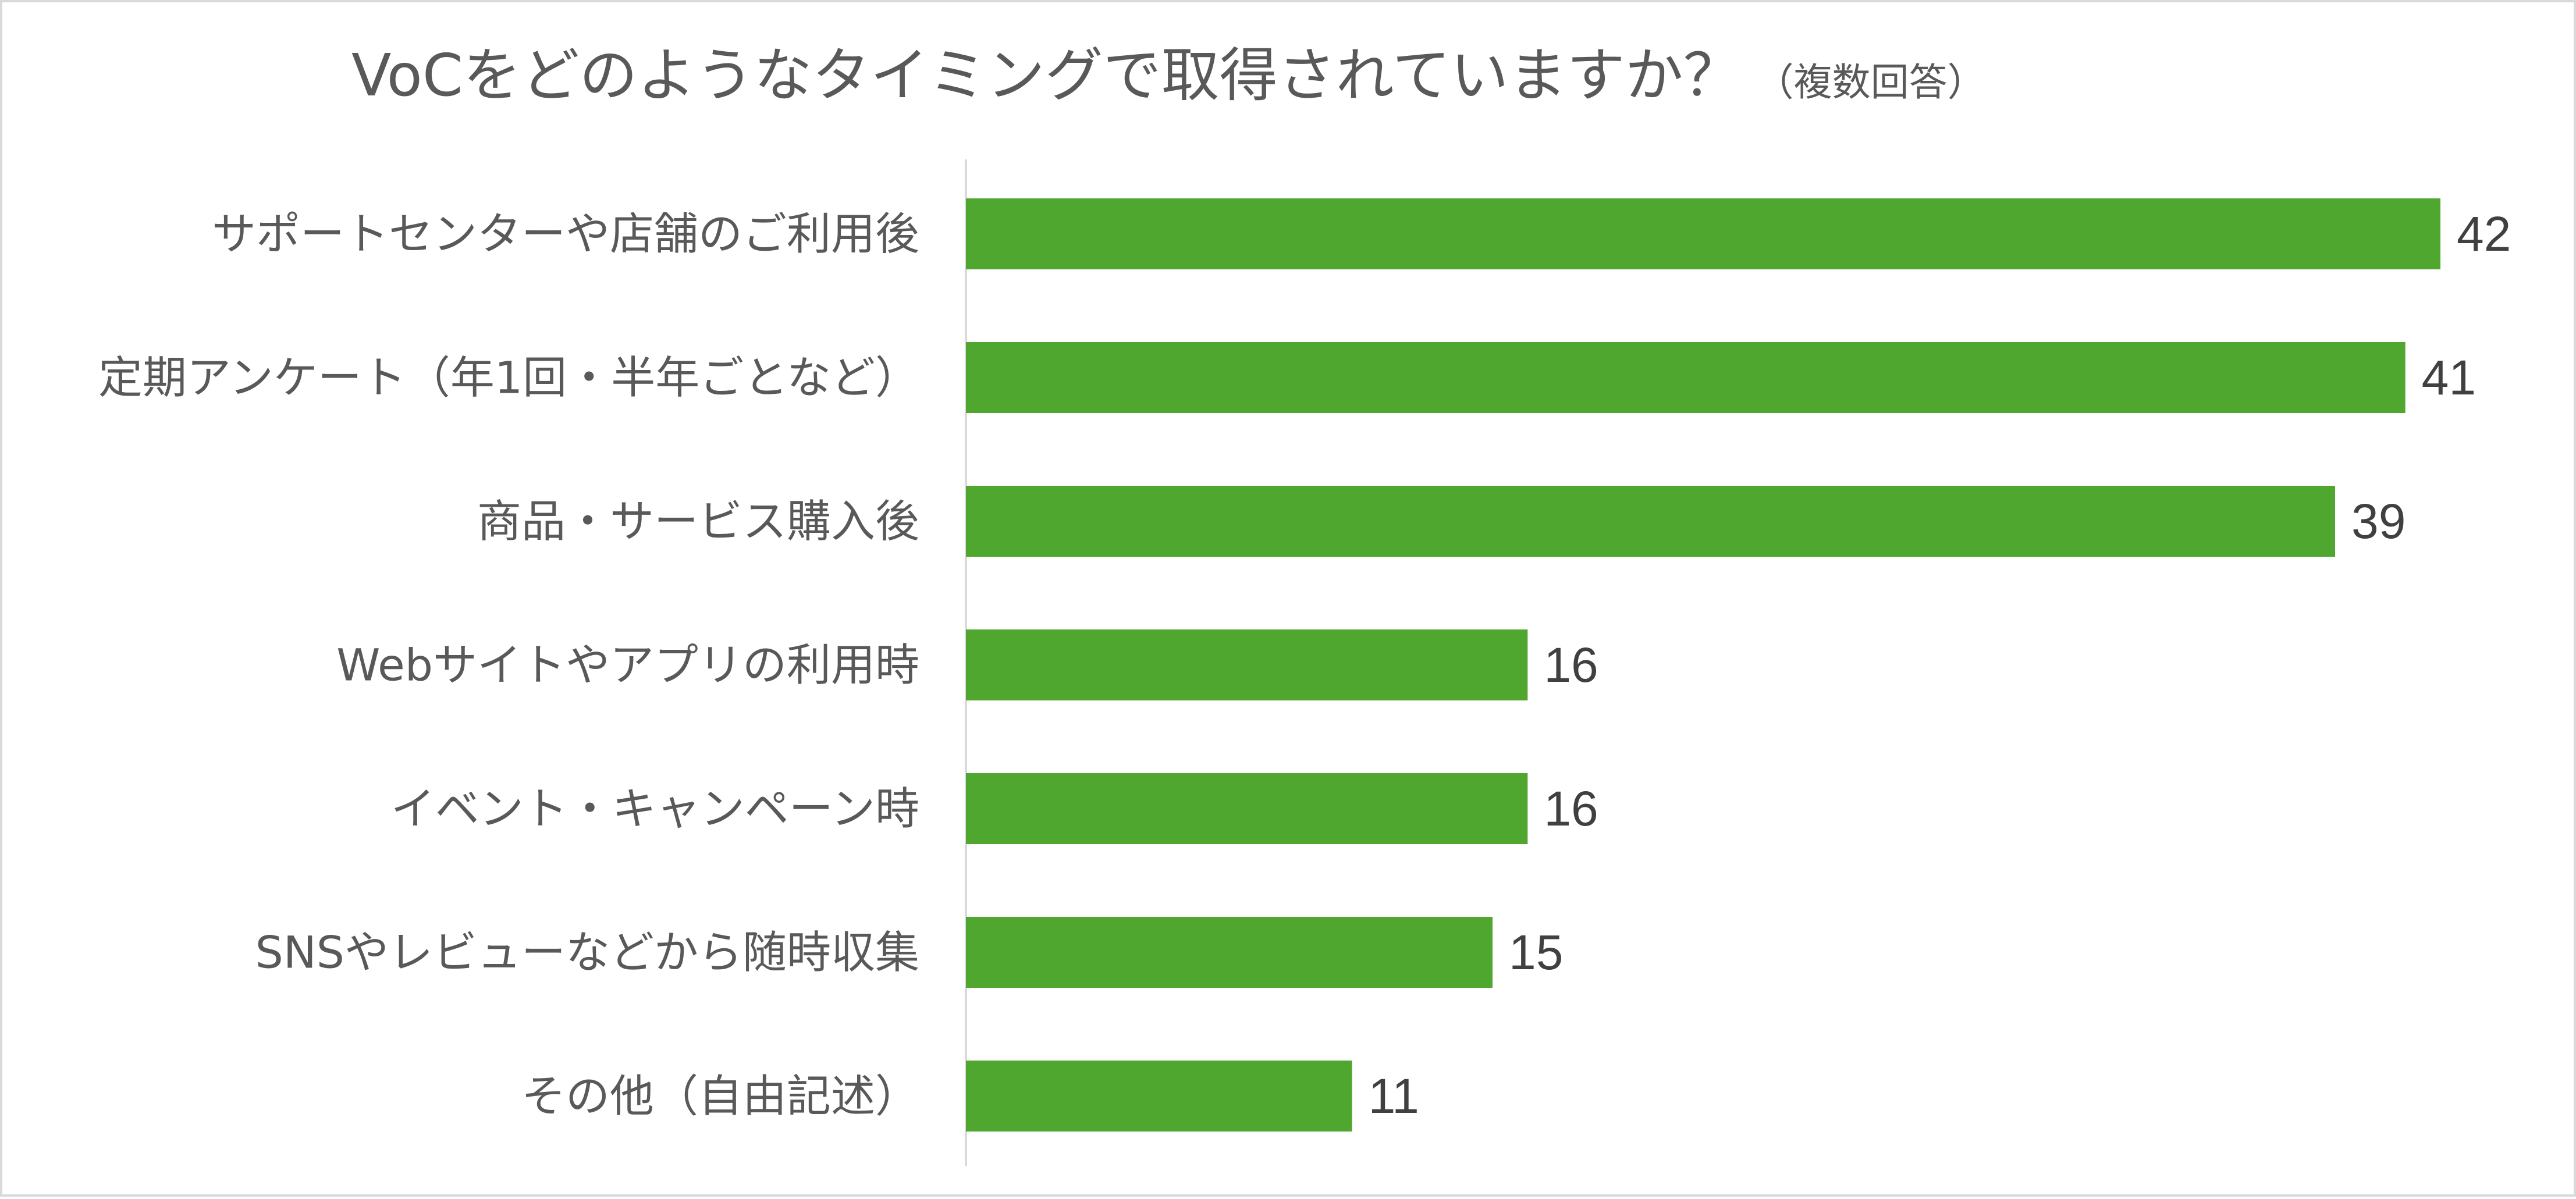 The image size is (2576, 1199). I want to click on value-label-2: 41, so click(2449, 377).